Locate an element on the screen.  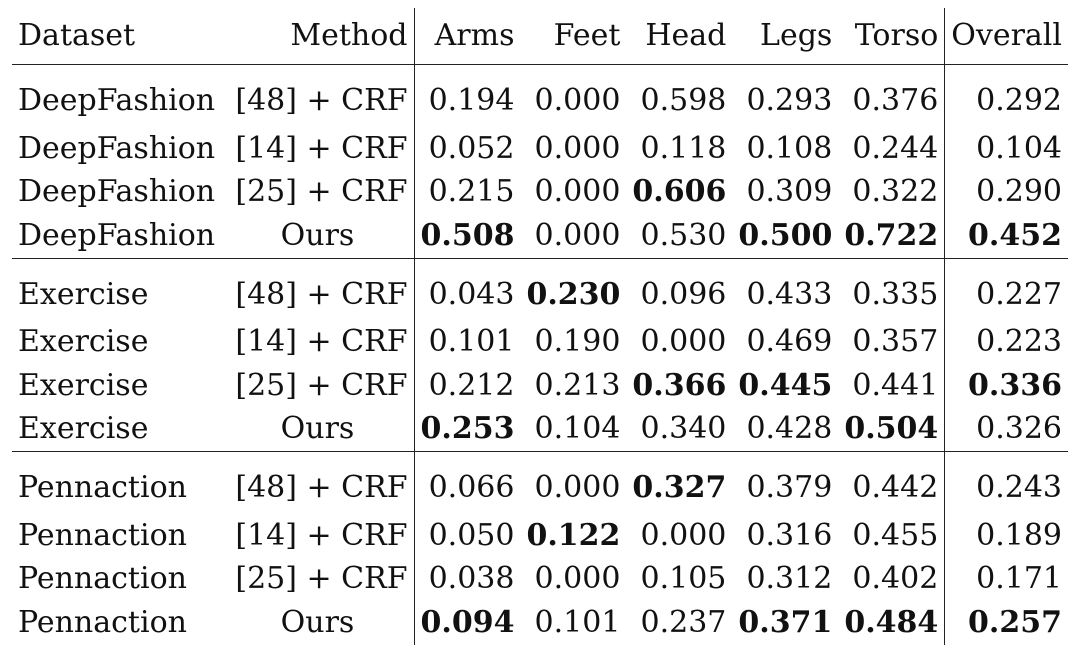
cell-arms: 0.052 is located at coordinates (471, 148).